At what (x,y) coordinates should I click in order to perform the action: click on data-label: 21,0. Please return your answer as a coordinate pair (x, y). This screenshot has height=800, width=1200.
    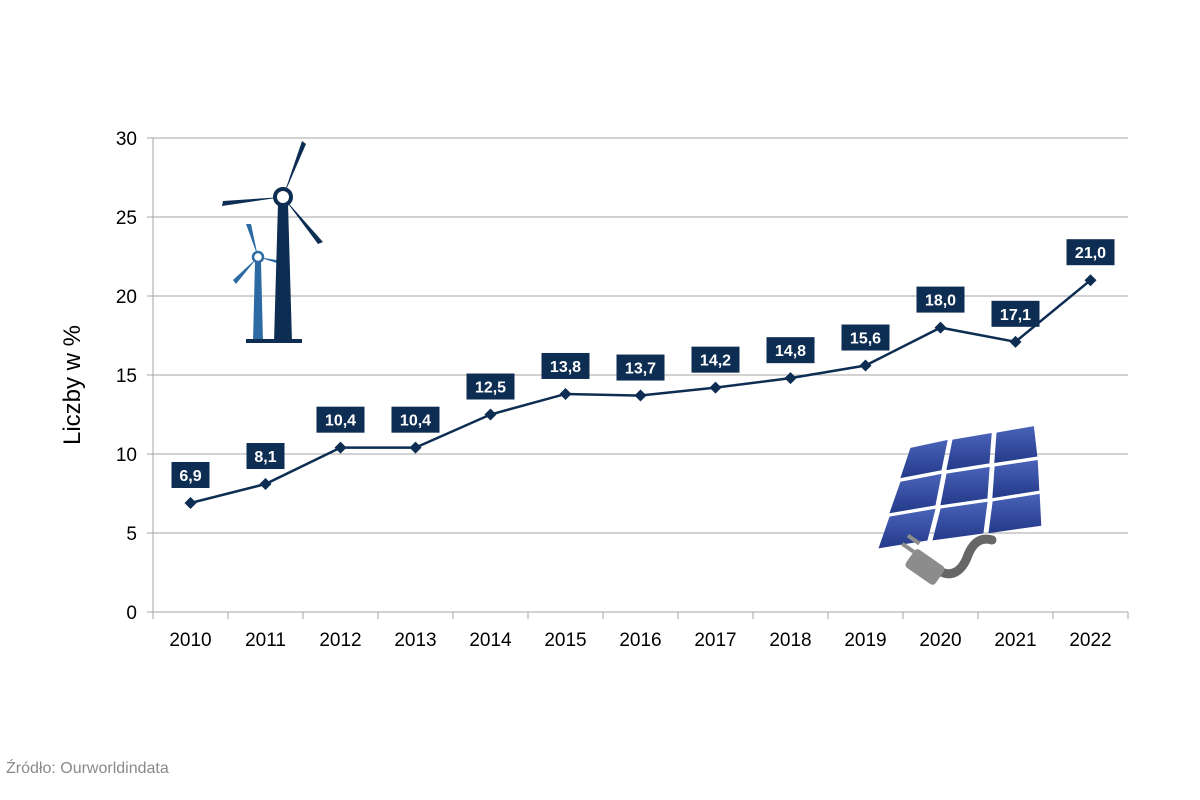
    Looking at the image, I should click on (1090, 252).